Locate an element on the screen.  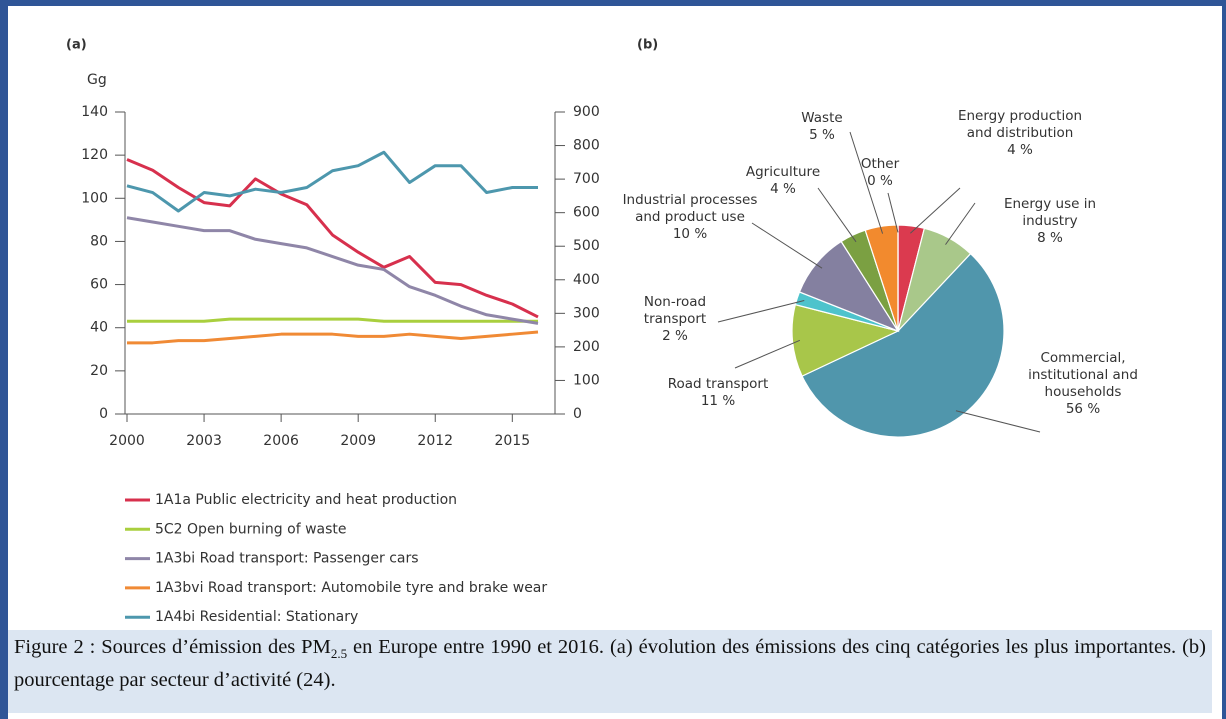
category-label: Energy use in industry is located at coordinates (1050, 212).